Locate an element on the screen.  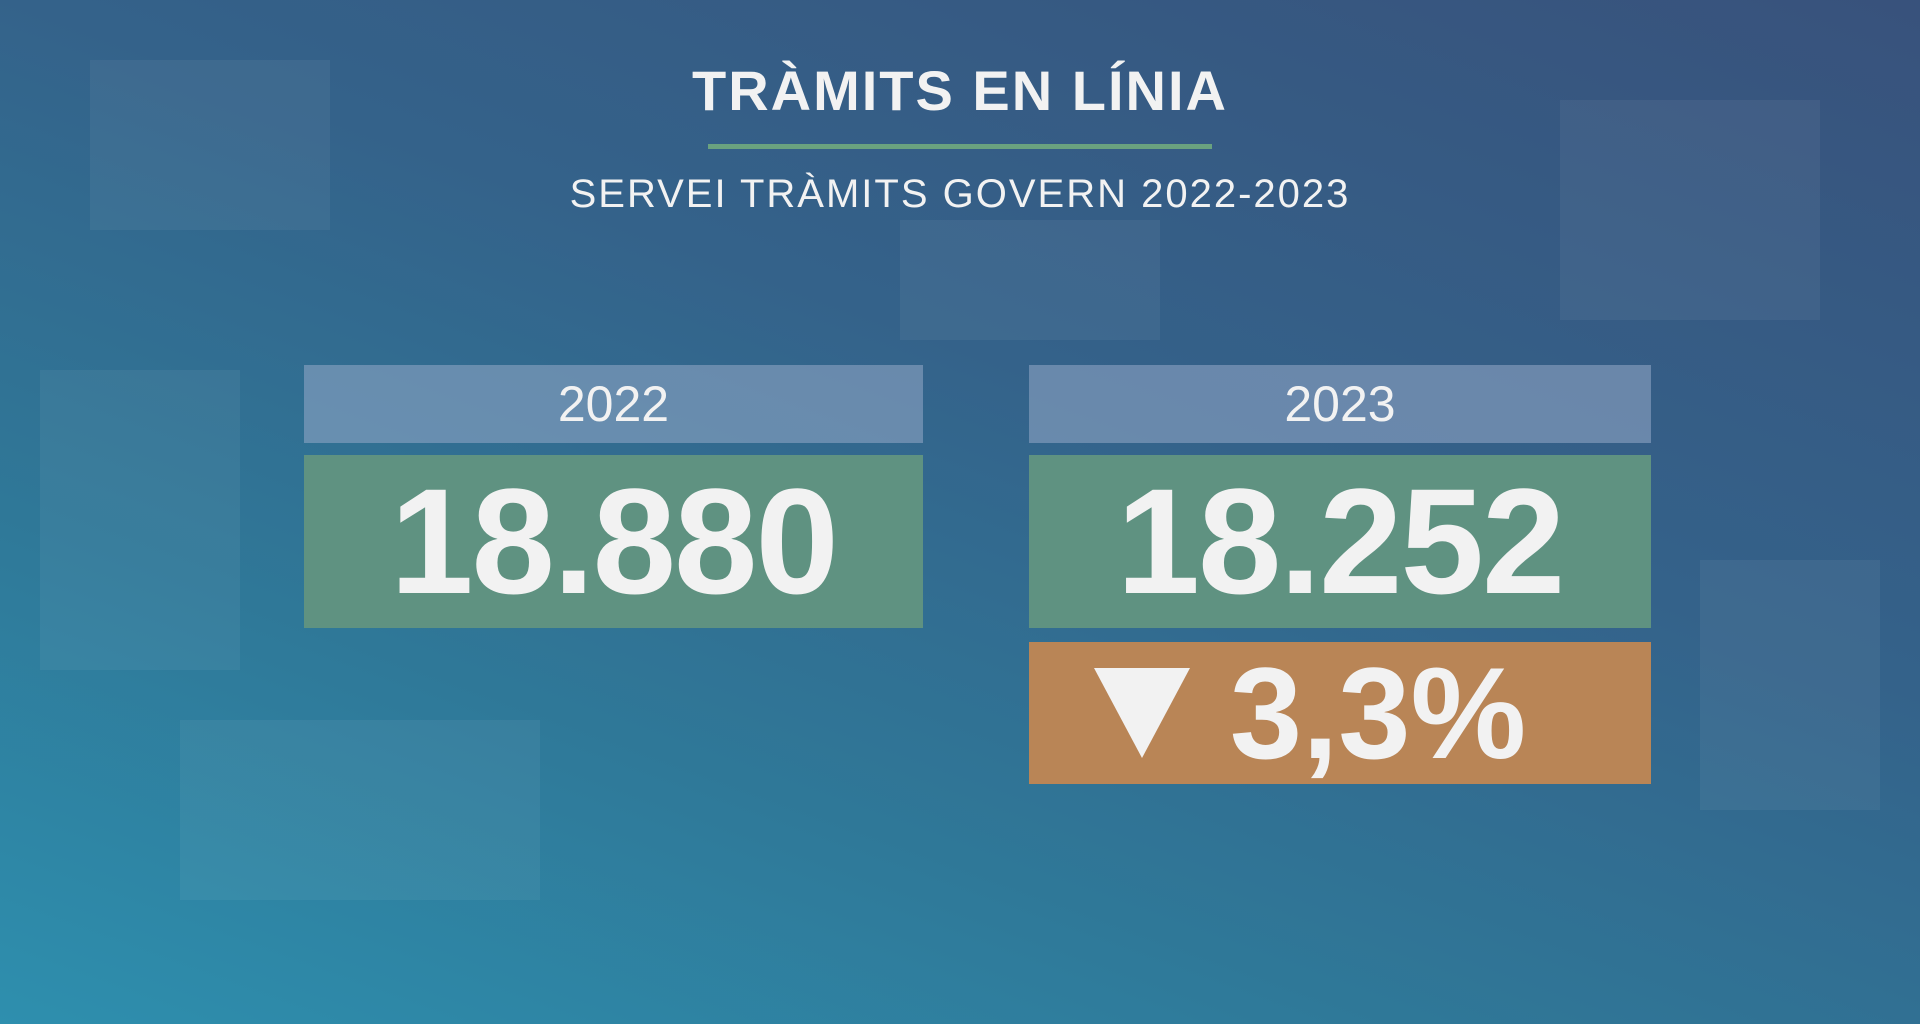
year-label: 2022 is located at coordinates (613, 404).